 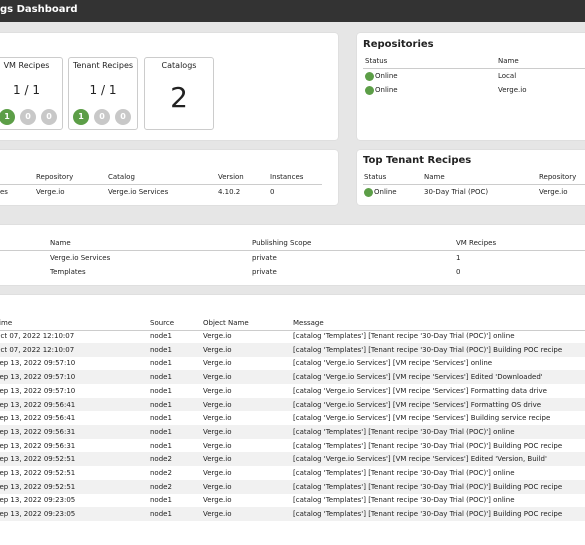 What do you see at coordinates (161, 473) in the screenshot?
I see `table-cell: node2` at bounding box center [161, 473].